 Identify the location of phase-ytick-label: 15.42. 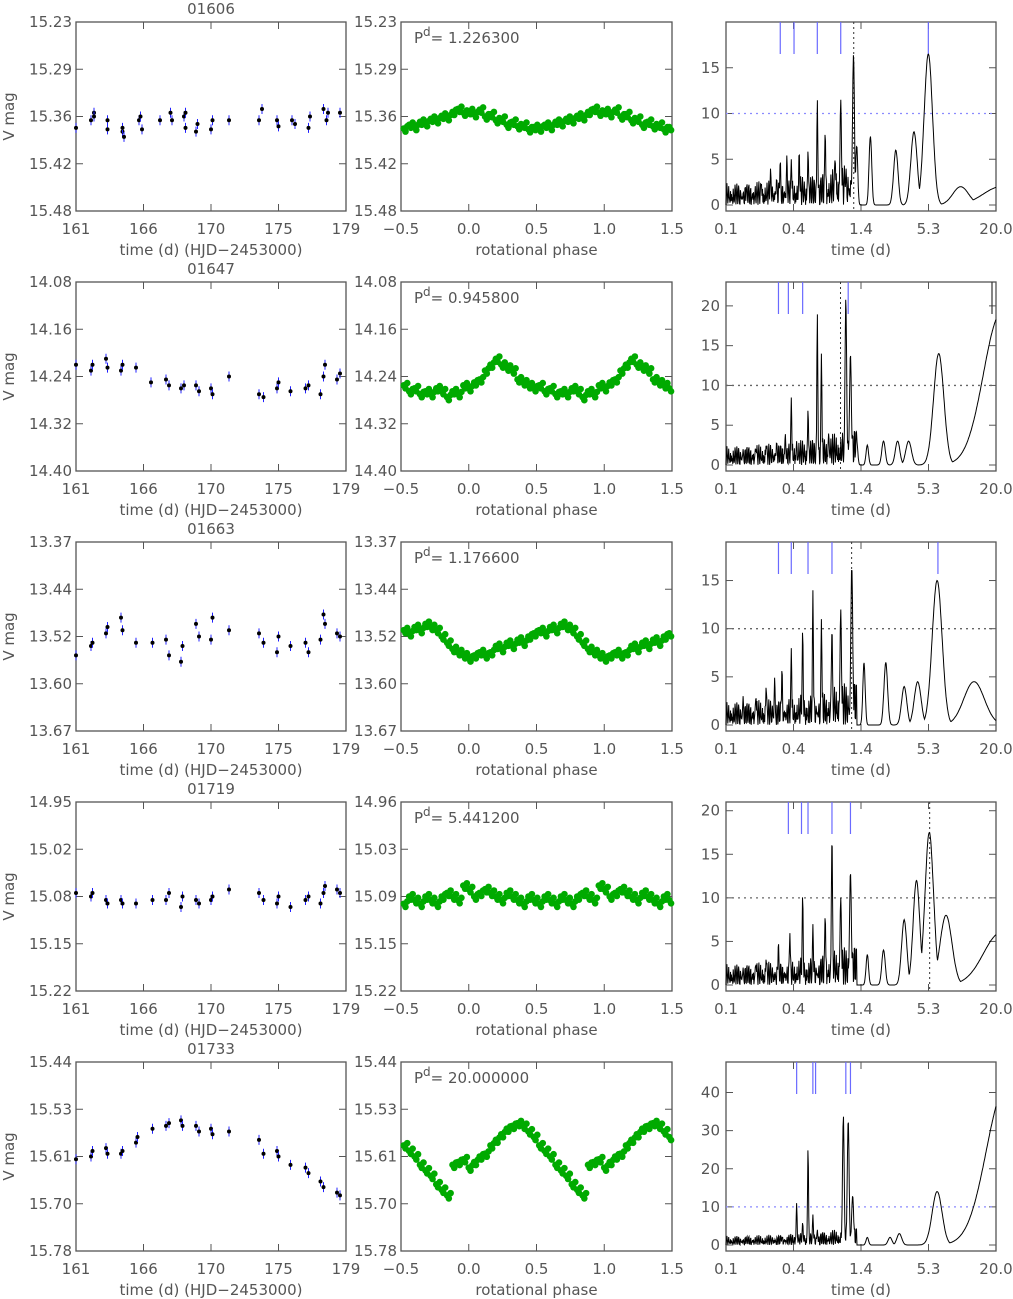
(375, 164).